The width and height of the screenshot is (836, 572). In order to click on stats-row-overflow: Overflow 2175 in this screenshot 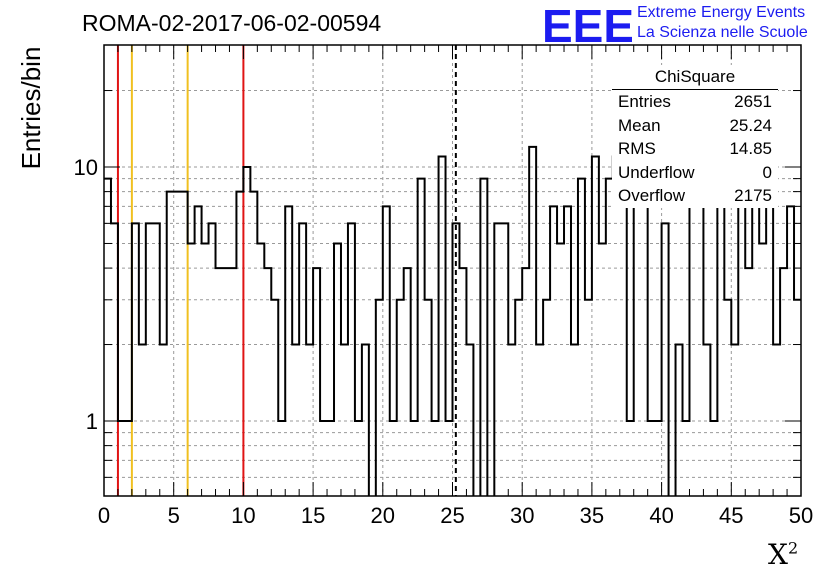, I will do `click(695, 196)`.